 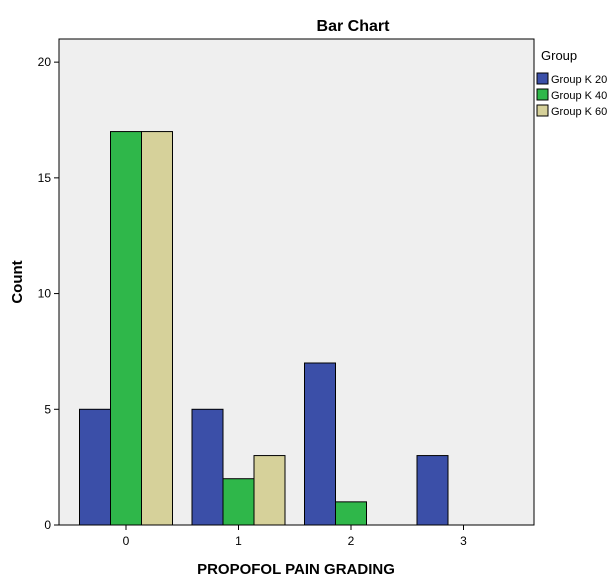 I want to click on y-tick-label-5: 5, so click(x=47, y=409).